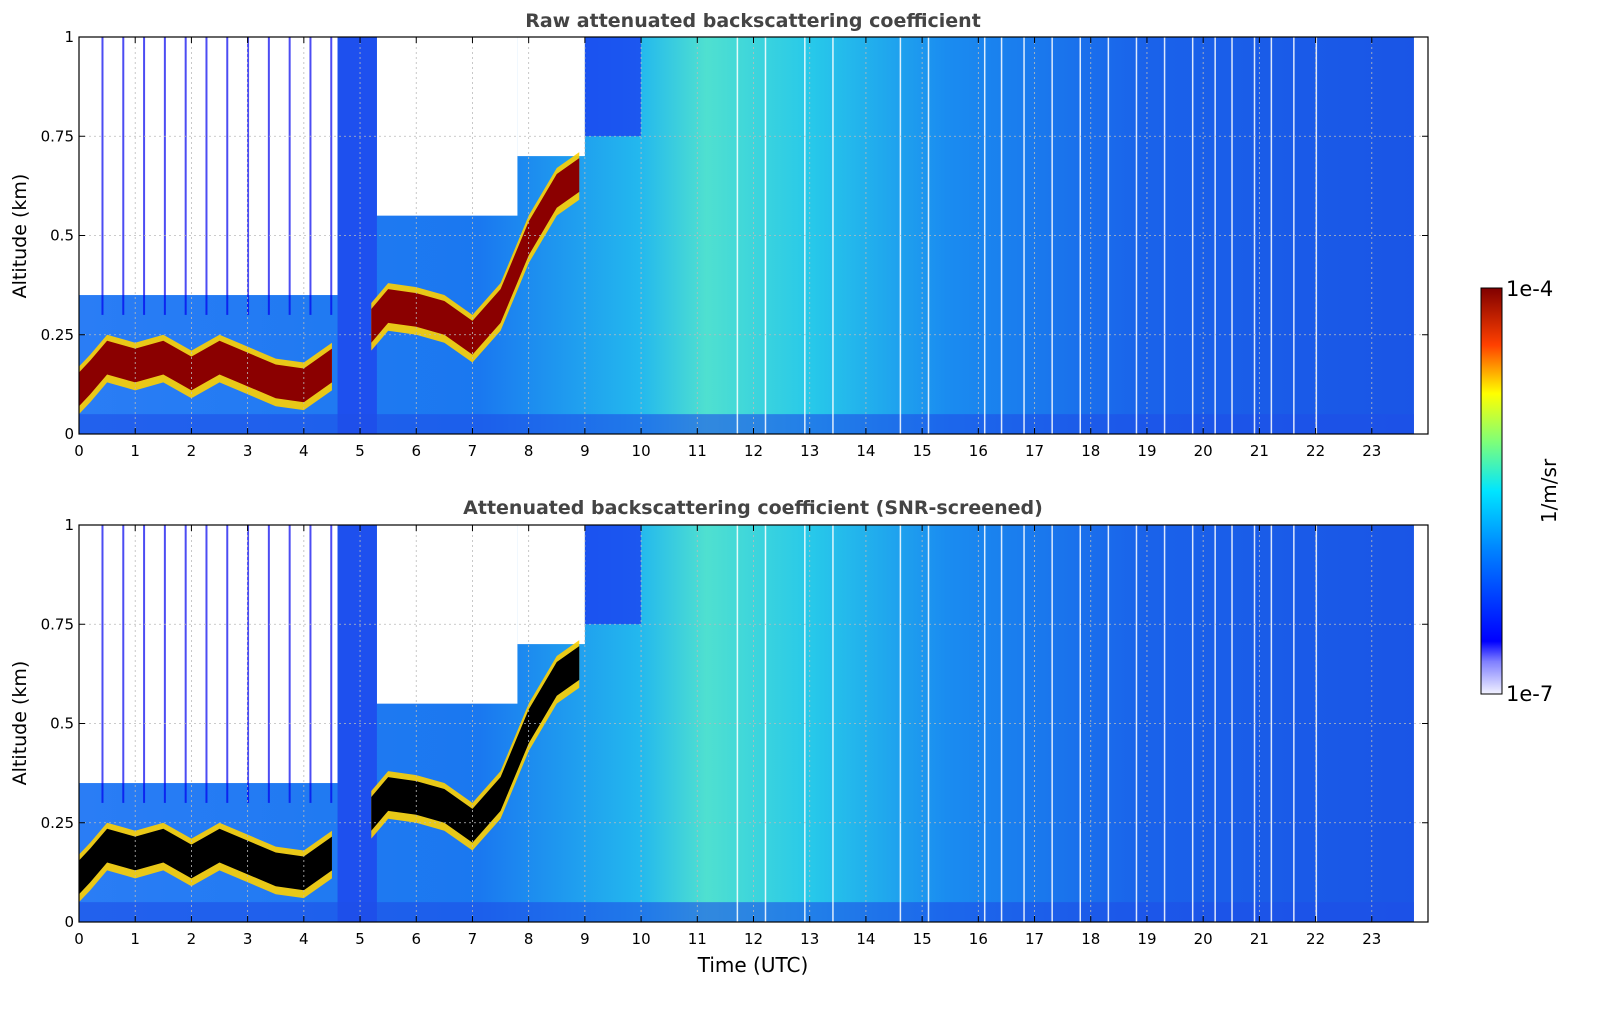 Image resolution: width=1621 pixels, height=1020 pixels. Describe the element at coordinates (1549, 490) in the screenshot. I see `colorbar-label: 1/m/sr` at that location.